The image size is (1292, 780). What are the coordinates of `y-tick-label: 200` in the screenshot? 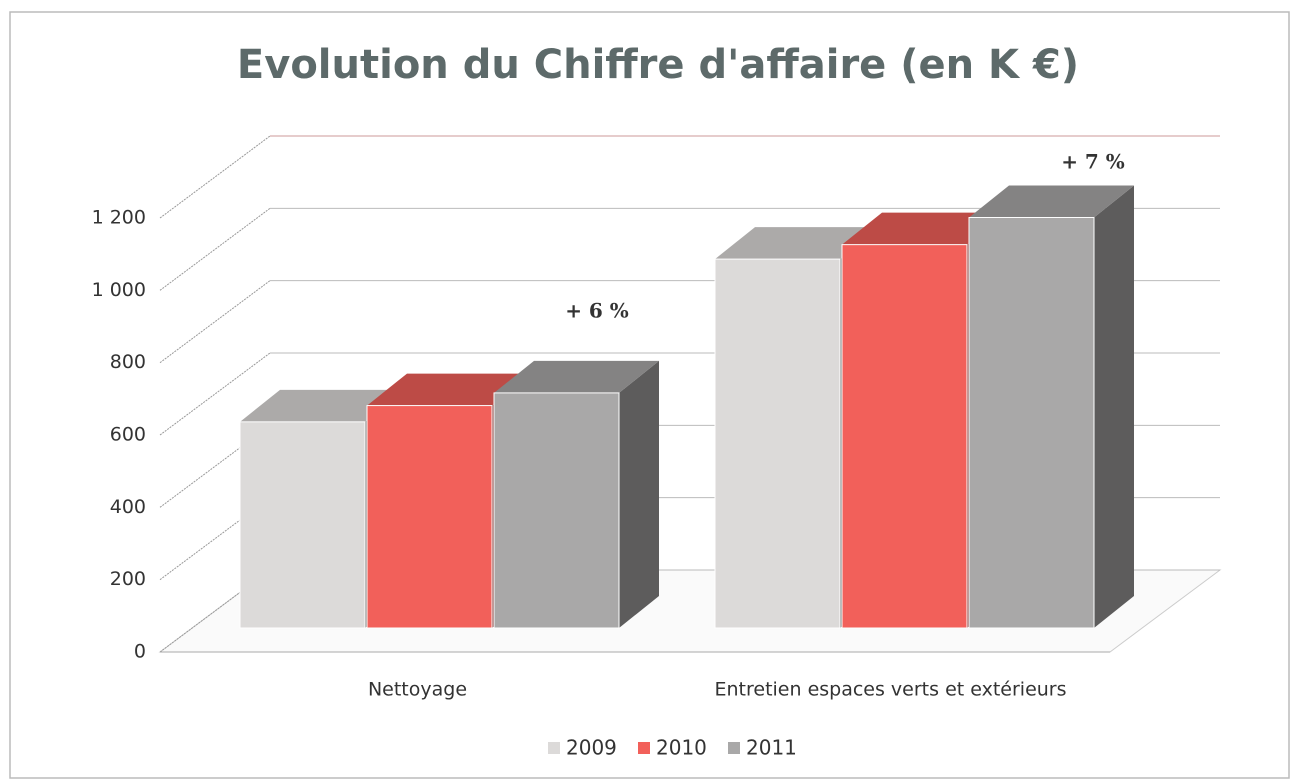 It's located at (128, 579).